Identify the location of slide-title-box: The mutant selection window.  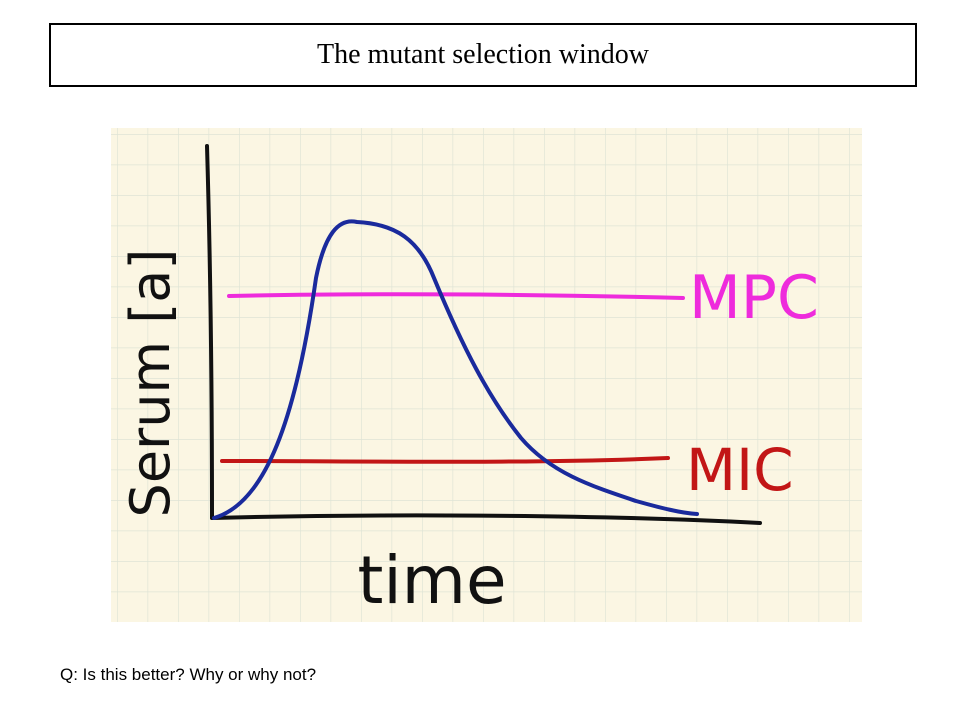
(483, 55).